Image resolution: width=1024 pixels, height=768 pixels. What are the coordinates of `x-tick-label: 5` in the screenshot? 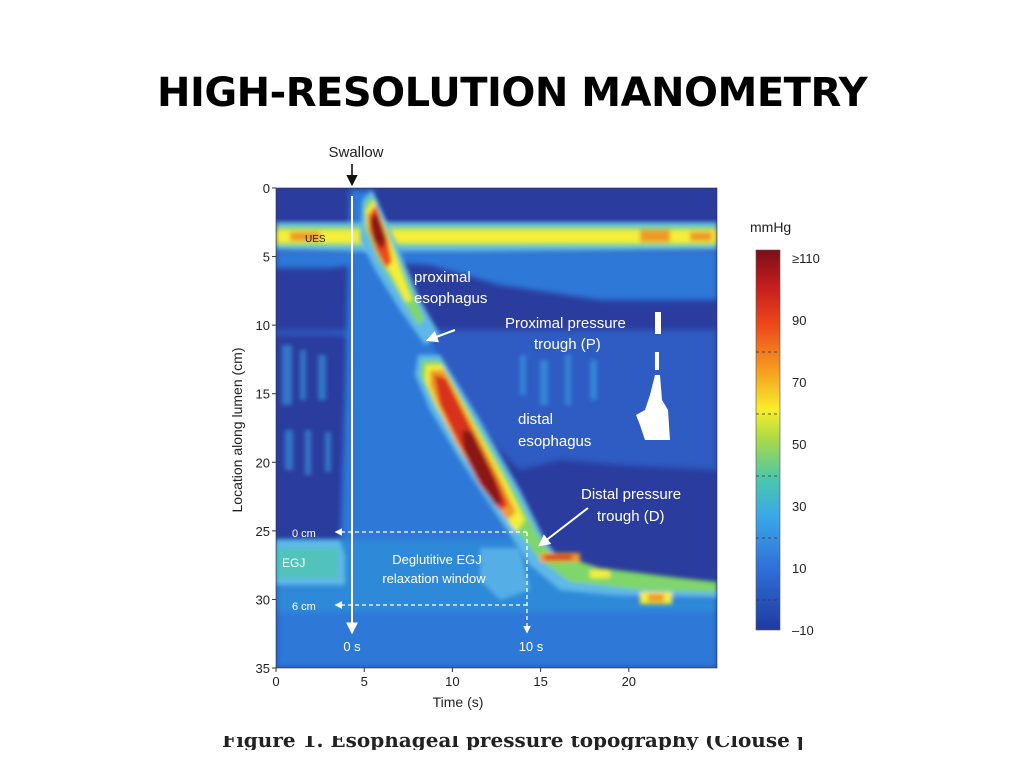 It's located at (364, 681).